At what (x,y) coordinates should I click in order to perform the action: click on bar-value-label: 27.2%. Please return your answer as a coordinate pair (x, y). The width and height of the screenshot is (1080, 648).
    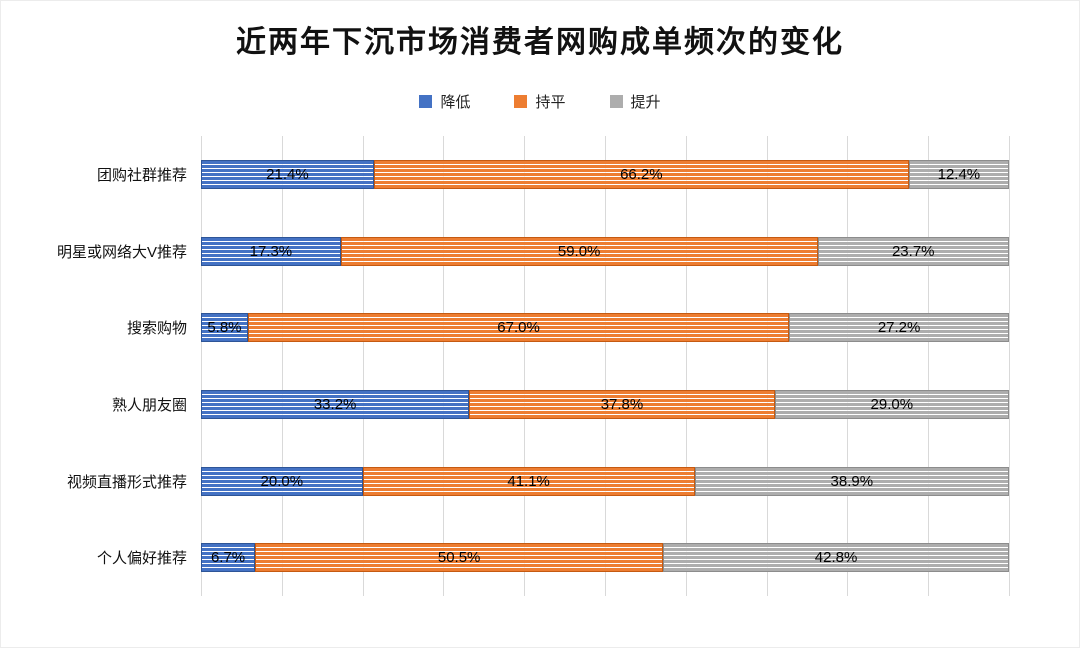
    Looking at the image, I should click on (899, 328).